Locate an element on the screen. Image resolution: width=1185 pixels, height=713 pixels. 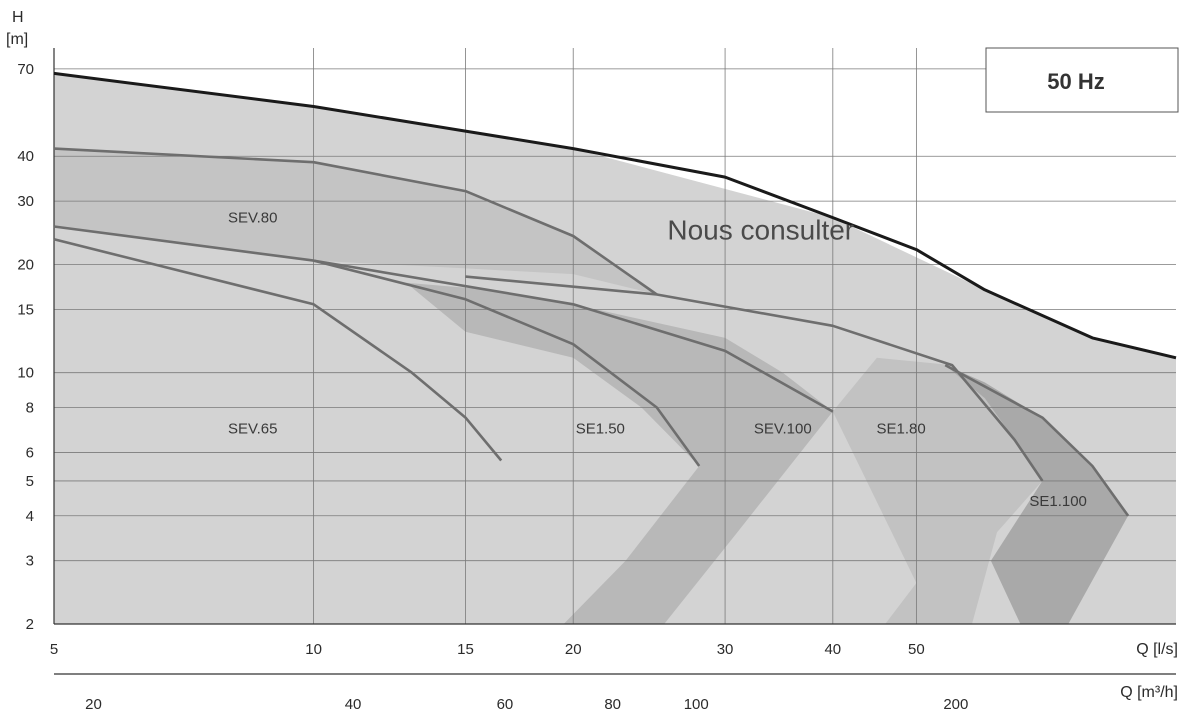
y-tick-label-2: 2 is located at coordinates (30, 624).